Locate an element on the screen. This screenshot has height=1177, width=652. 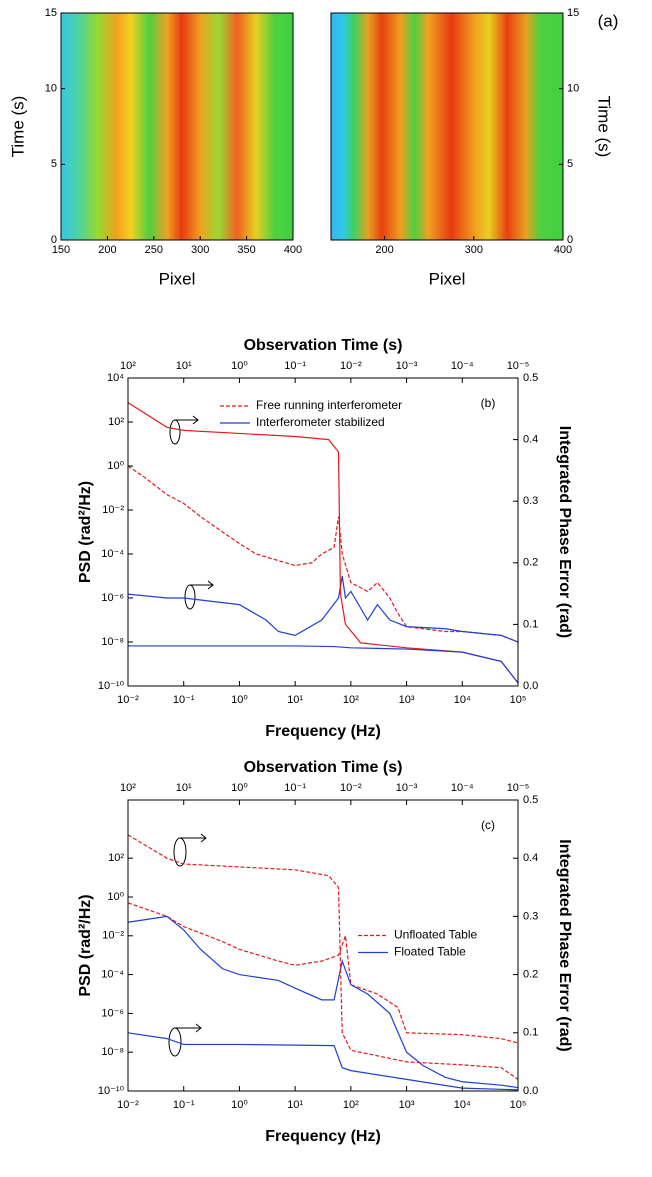
panel-label: (c) is located at coordinates (488, 825).